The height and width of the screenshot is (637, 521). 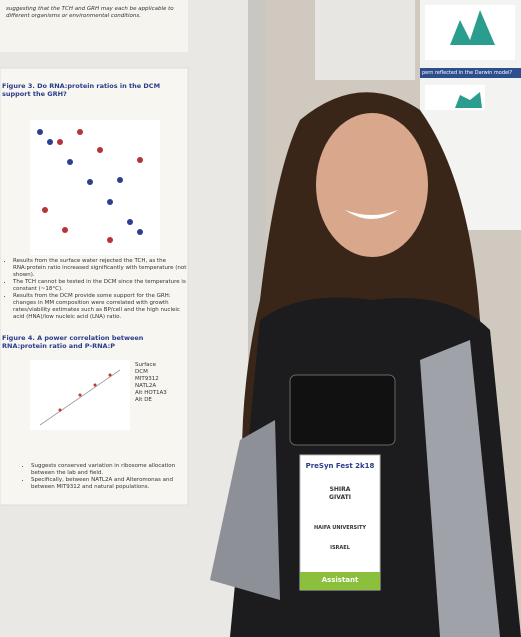 I want to click on badge-role: Assistant, so click(x=340, y=580).